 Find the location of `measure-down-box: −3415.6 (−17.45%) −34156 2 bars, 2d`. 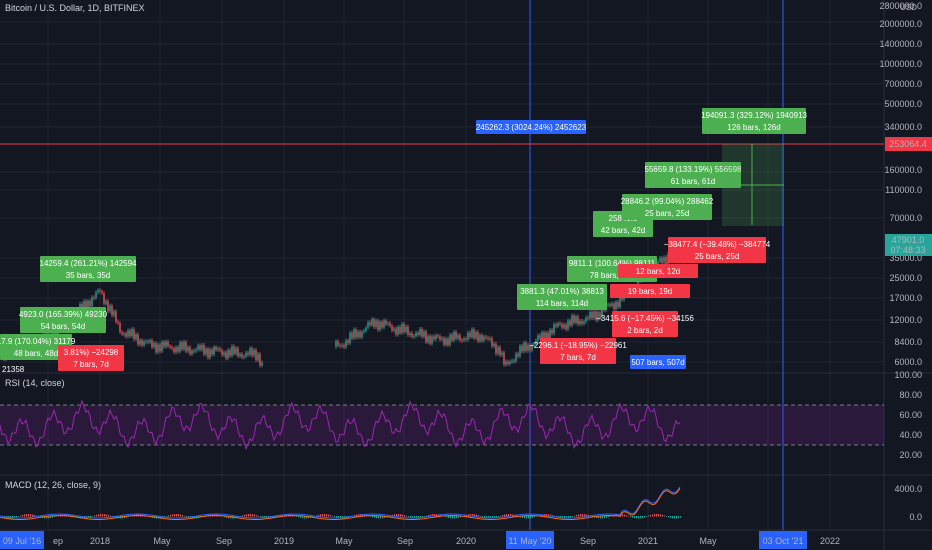

measure-down-box: −3415.6 (−17.45%) −34156 2 bars, 2d is located at coordinates (645, 324).